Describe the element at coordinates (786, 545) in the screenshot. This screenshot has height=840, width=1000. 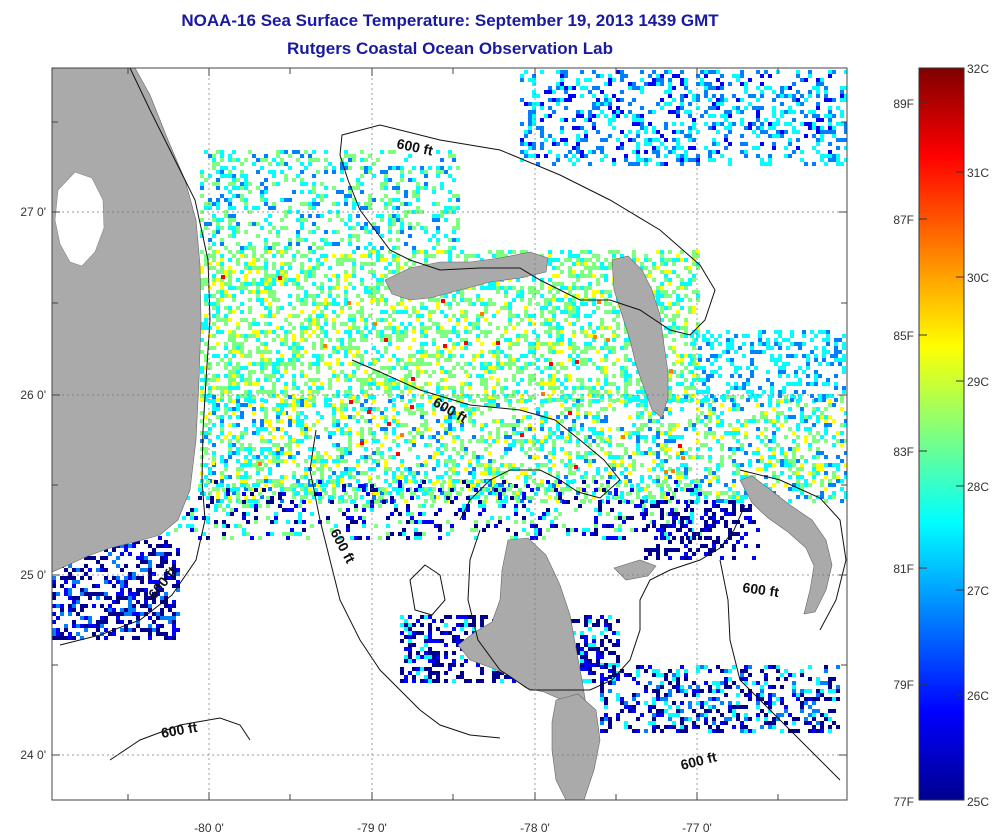
I see `eleuthera-land` at that location.